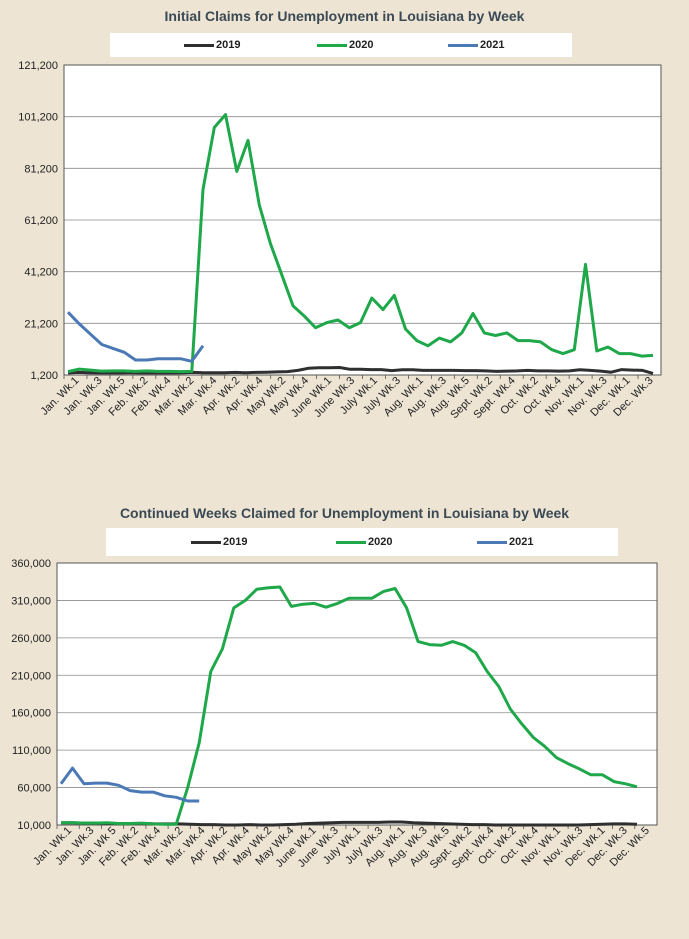 Image resolution: width=689 pixels, height=939 pixels. I want to click on y-tick-label: 160,000, so click(31, 714).